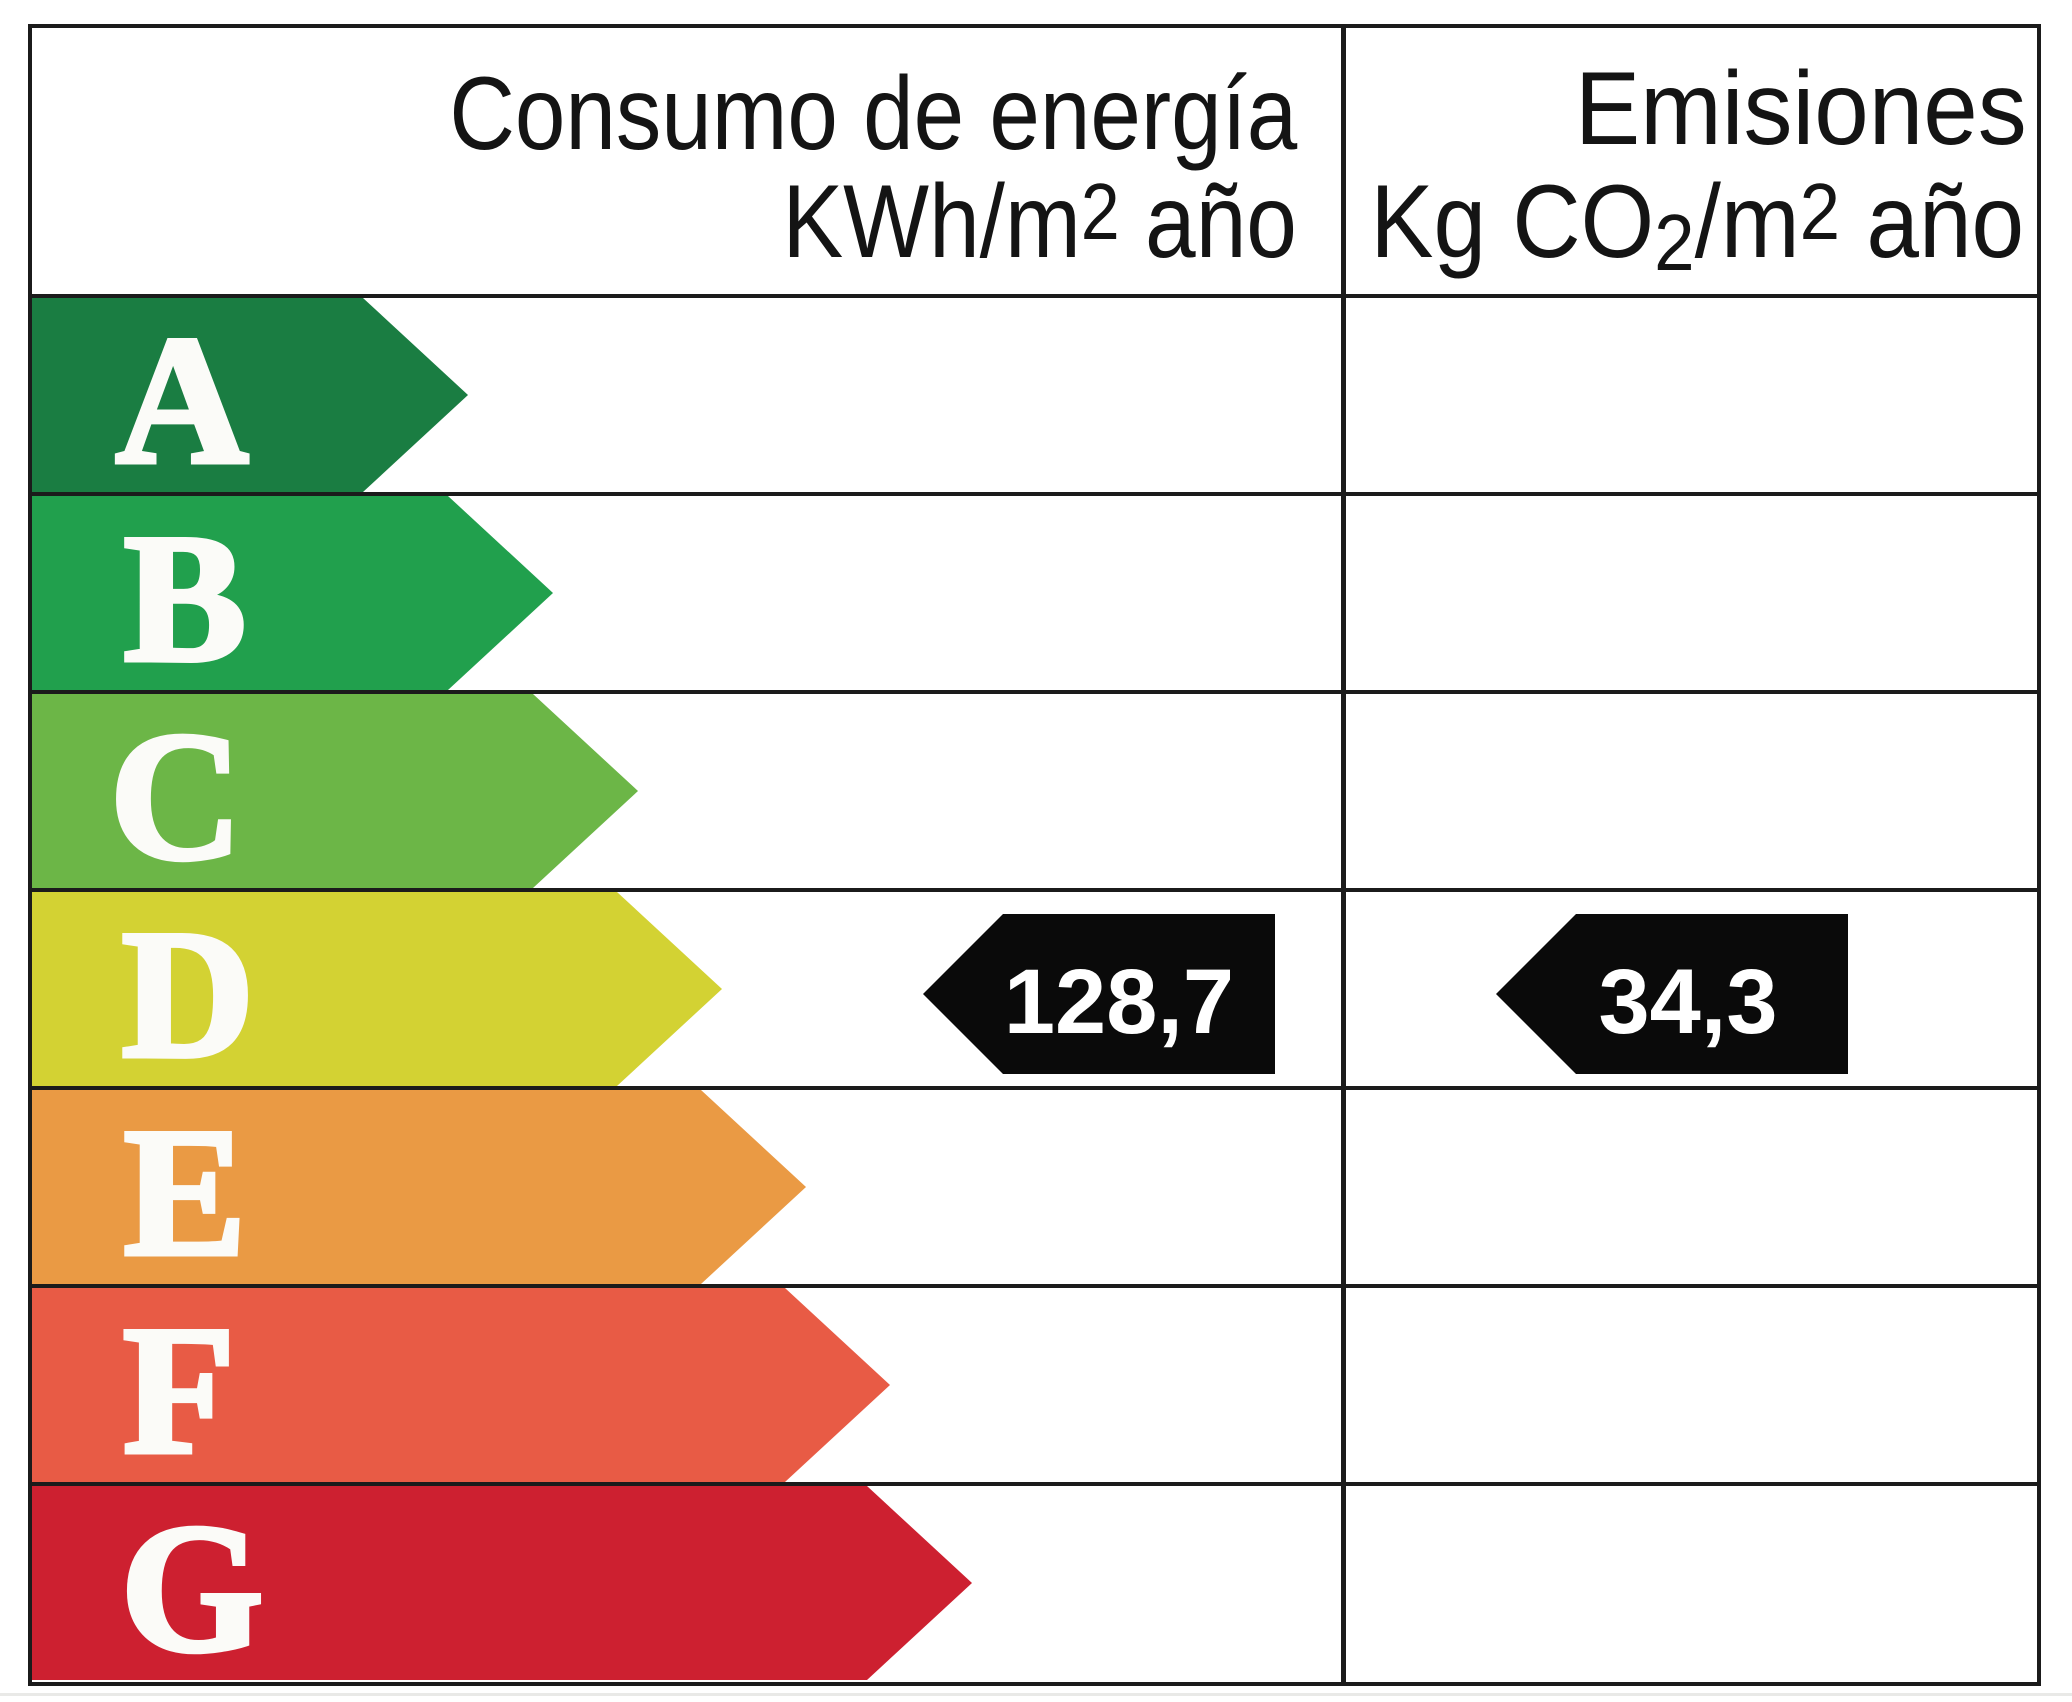  Describe the element at coordinates (1687, 1002) in the screenshot. I see `svg-text: 34,3` at that location.